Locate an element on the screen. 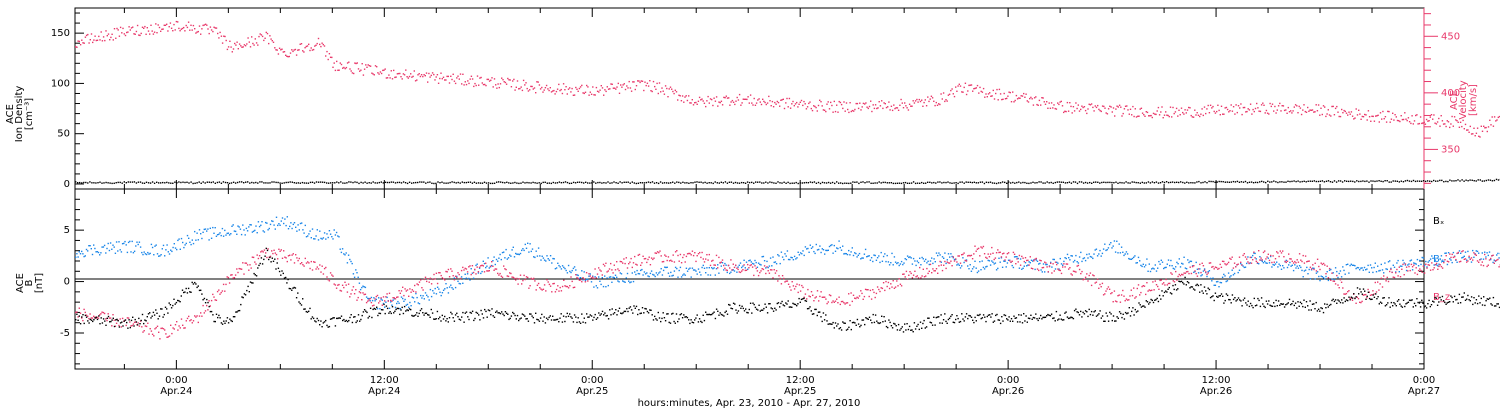 The height and width of the screenshot is (410, 1500). top-right-tick-label: 400 is located at coordinates (1450, 93).